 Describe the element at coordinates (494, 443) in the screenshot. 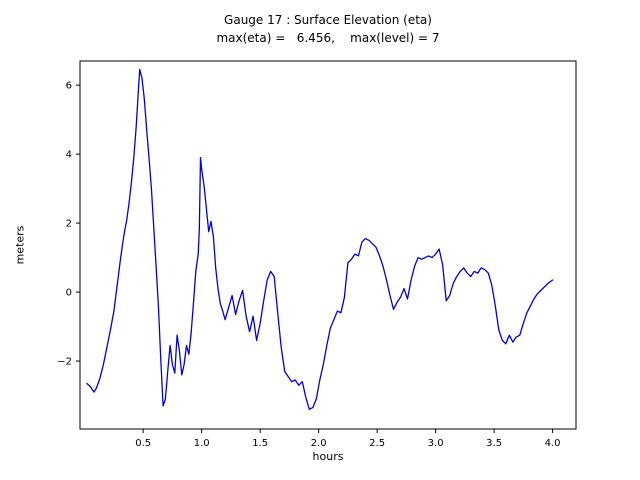

I see `x-tick-label: 3.5` at that location.